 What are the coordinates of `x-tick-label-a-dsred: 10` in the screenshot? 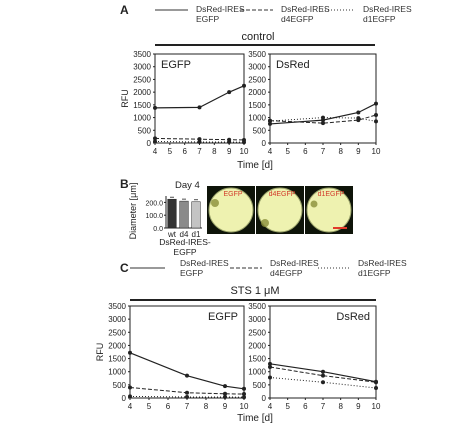 It's located at (376, 151).